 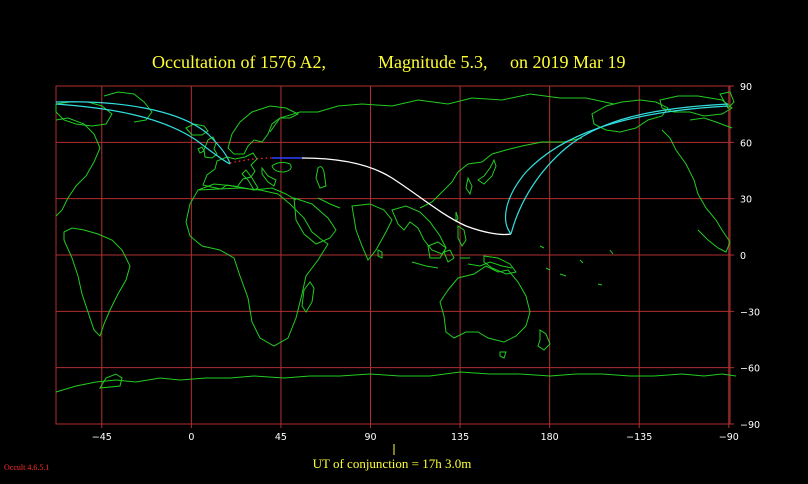 What do you see at coordinates (239, 62) in the screenshot?
I see `title-star: Occultation of 1576 A2,` at bounding box center [239, 62].